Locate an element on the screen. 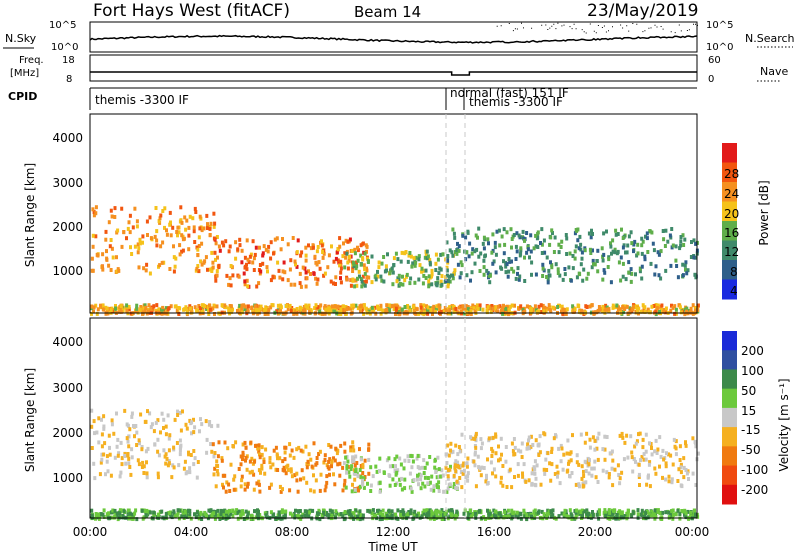  velocity-cbar-tick-neg100: -100 is located at coordinates (754, 470).